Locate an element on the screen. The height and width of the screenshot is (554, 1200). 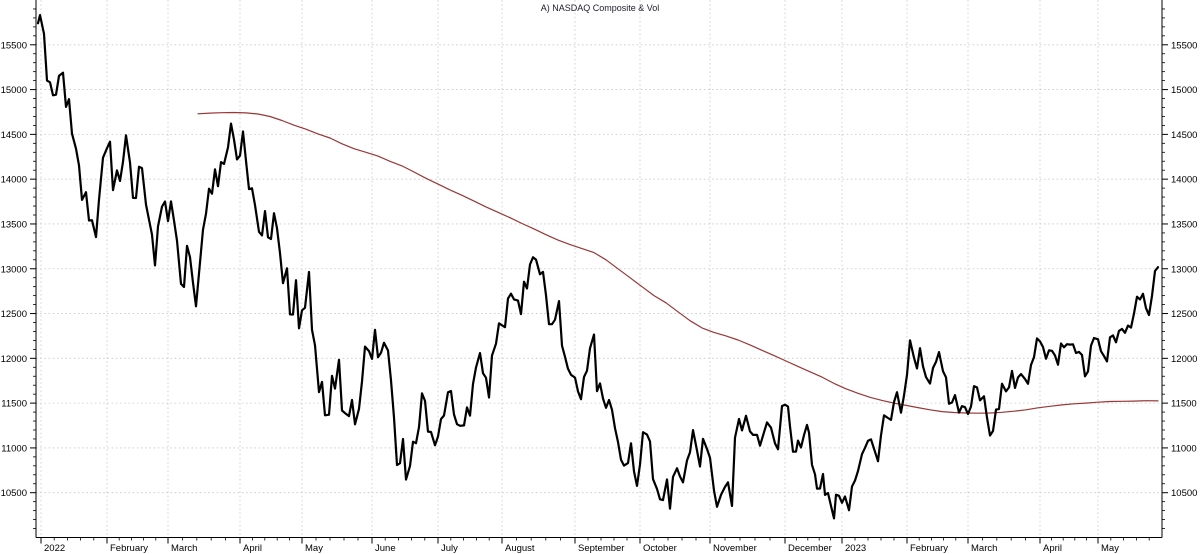
x-axis-label: December is located at coordinates (810, 548).